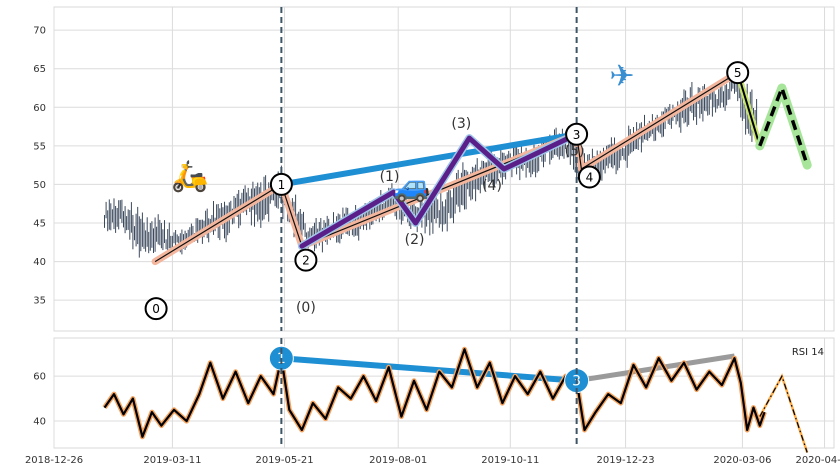 Image resolution: width=840 pixels, height=475 pixels. Describe the element at coordinates (748, 109) in the screenshot. I see `correction-actual-line` at that location.